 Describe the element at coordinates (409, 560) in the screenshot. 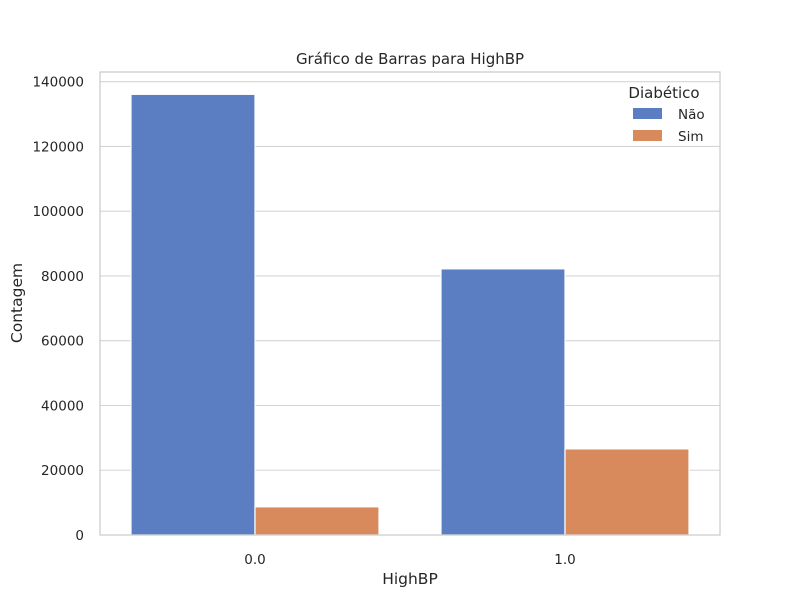

I see `x-axis-ticks: 0.0 1.0` at that location.